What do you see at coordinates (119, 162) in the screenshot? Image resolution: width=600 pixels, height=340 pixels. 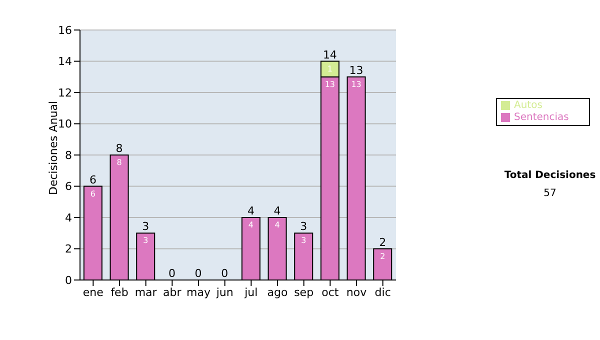 I see `data-label: 8` at bounding box center [119, 162].